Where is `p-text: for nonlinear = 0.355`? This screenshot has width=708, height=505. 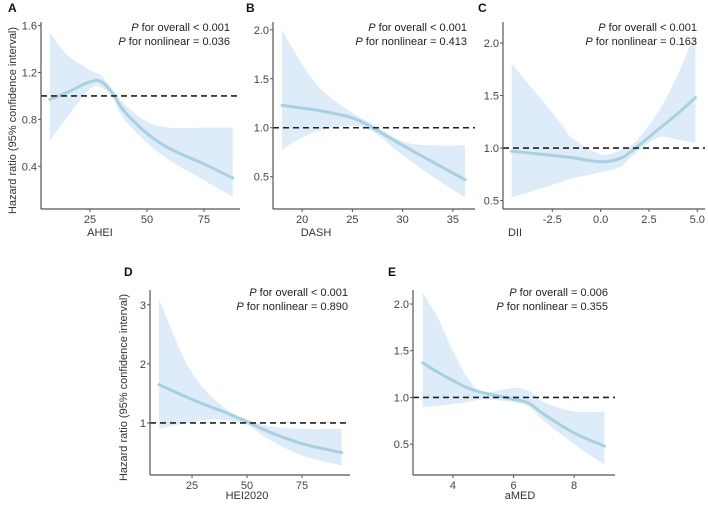
p-text: for nonlinear = 0.355 is located at coordinates (556, 307).